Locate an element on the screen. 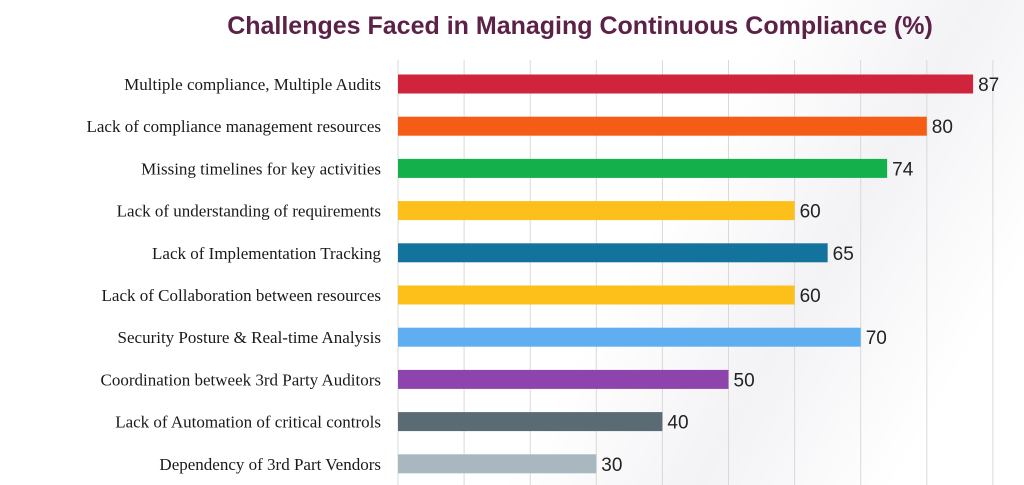 This screenshot has width=1024, height=485. value-label: 40 is located at coordinates (677, 423).